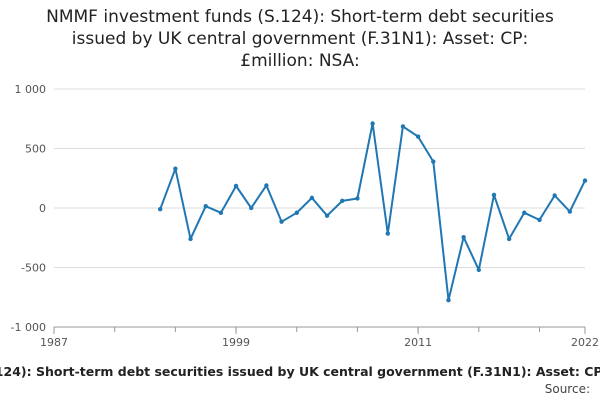 The width and height of the screenshot is (600, 400). Describe the element at coordinates (54, 342) in the screenshot. I see `x-tick-label: 1987` at that location.